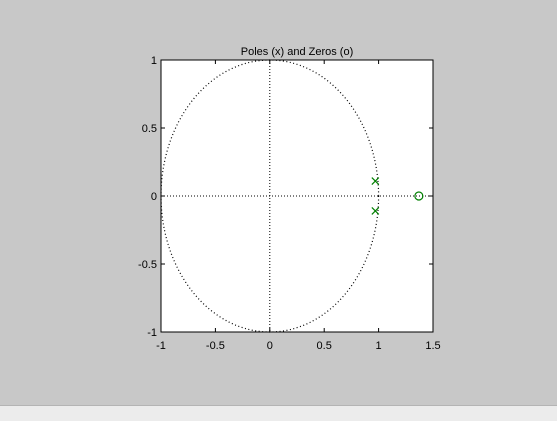 The height and width of the screenshot is (421, 557). What do you see at coordinates (147, 197) in the screenshot?
I see `y-tick-labels: 1 0.5 0 -0.5 -1` at bounding box center [147, 197].